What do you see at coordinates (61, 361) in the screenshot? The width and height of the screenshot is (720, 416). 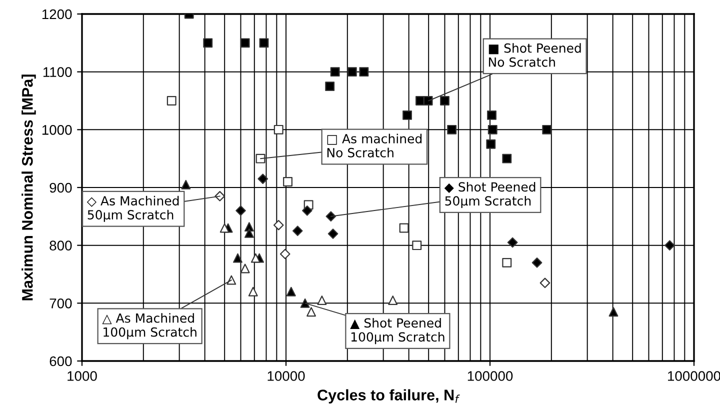 I see `y-tick-label: 600` at bounding box center [61, 361].